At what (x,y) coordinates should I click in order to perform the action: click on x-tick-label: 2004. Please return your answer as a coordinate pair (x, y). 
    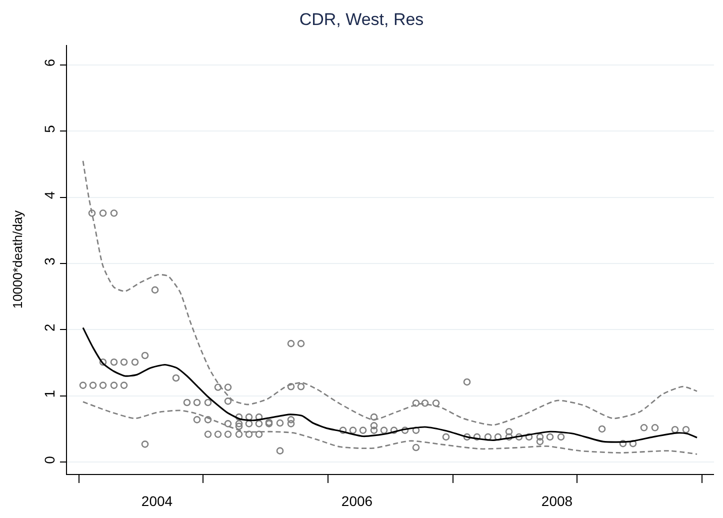
    Looking at the image, I should click on (157, 500).